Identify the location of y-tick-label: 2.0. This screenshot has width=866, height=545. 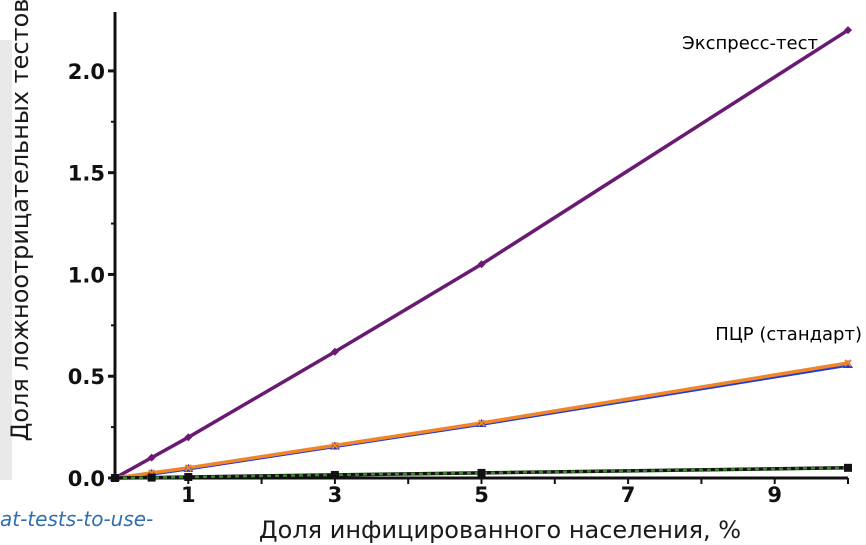
(86, 72).